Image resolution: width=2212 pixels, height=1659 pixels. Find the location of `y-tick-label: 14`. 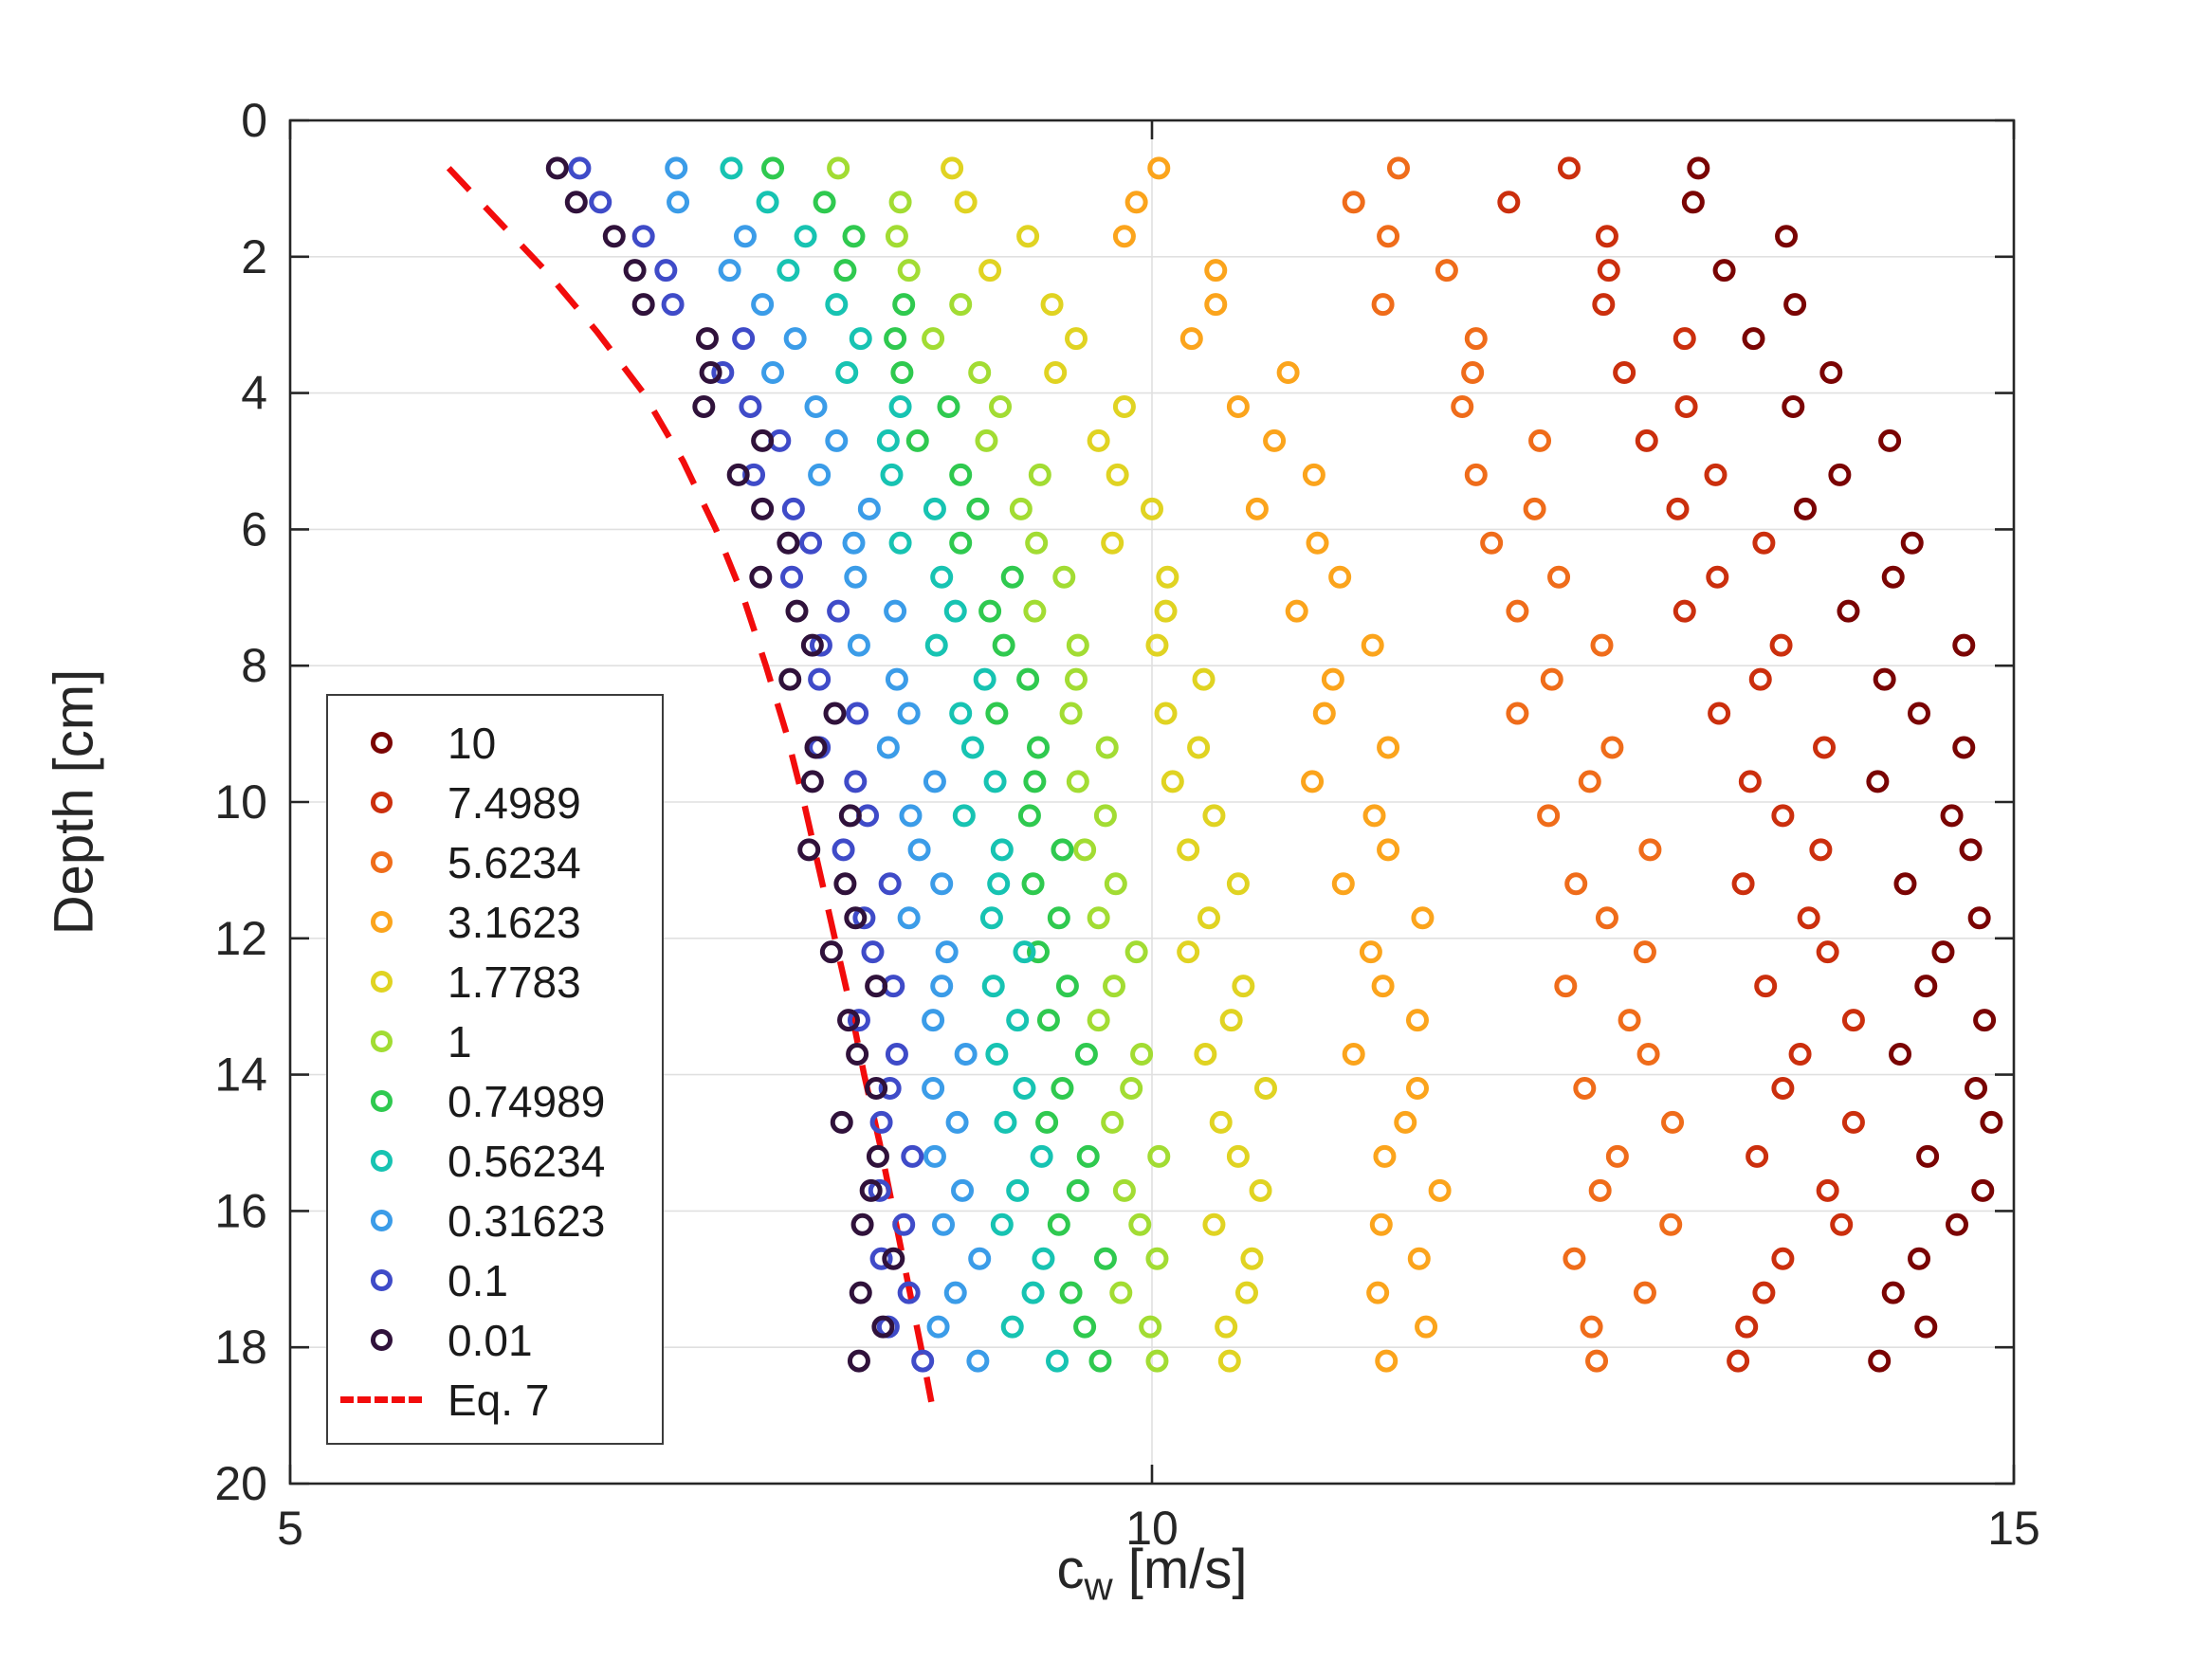

y-tick-label: 14 is located at coordinates (240, 1075).